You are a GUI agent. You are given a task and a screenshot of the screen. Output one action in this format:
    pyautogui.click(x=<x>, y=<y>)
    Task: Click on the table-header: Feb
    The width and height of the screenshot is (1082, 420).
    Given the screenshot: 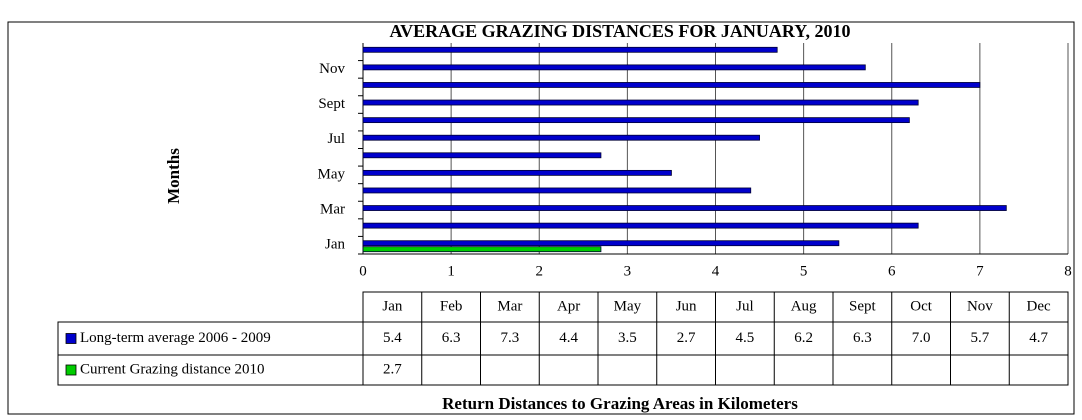 What is the action you would take?
    pyautogui.click(x=451, y=306)
    